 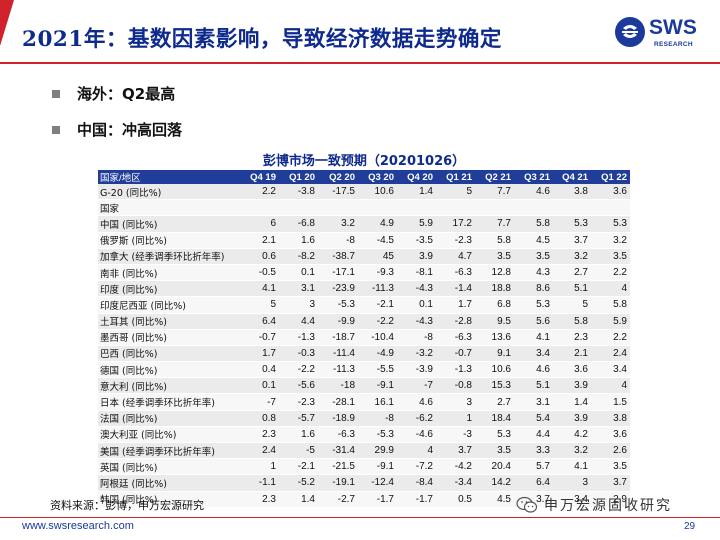 I want to click on table-cell: 16.1, so click(x=377, y=402).